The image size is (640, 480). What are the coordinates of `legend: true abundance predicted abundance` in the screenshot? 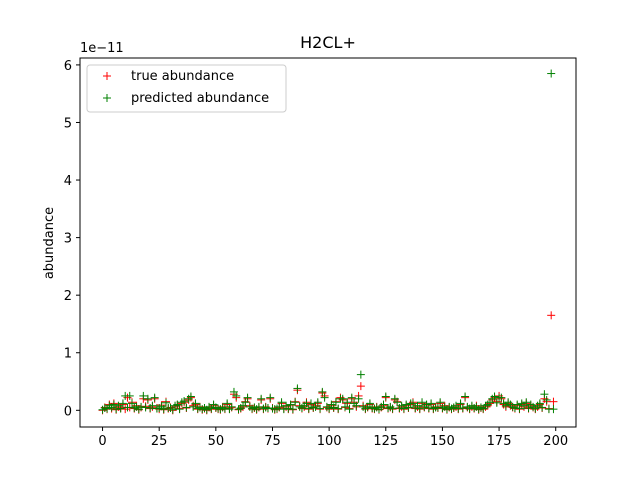 It's located at (186, 88).